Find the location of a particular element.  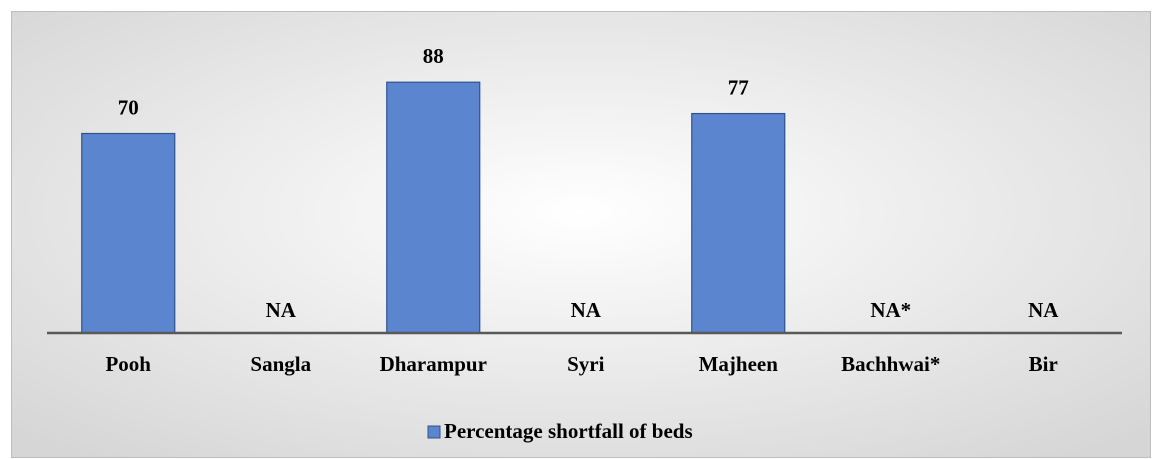

data-label: 88 is located at coordinates (433, 56).